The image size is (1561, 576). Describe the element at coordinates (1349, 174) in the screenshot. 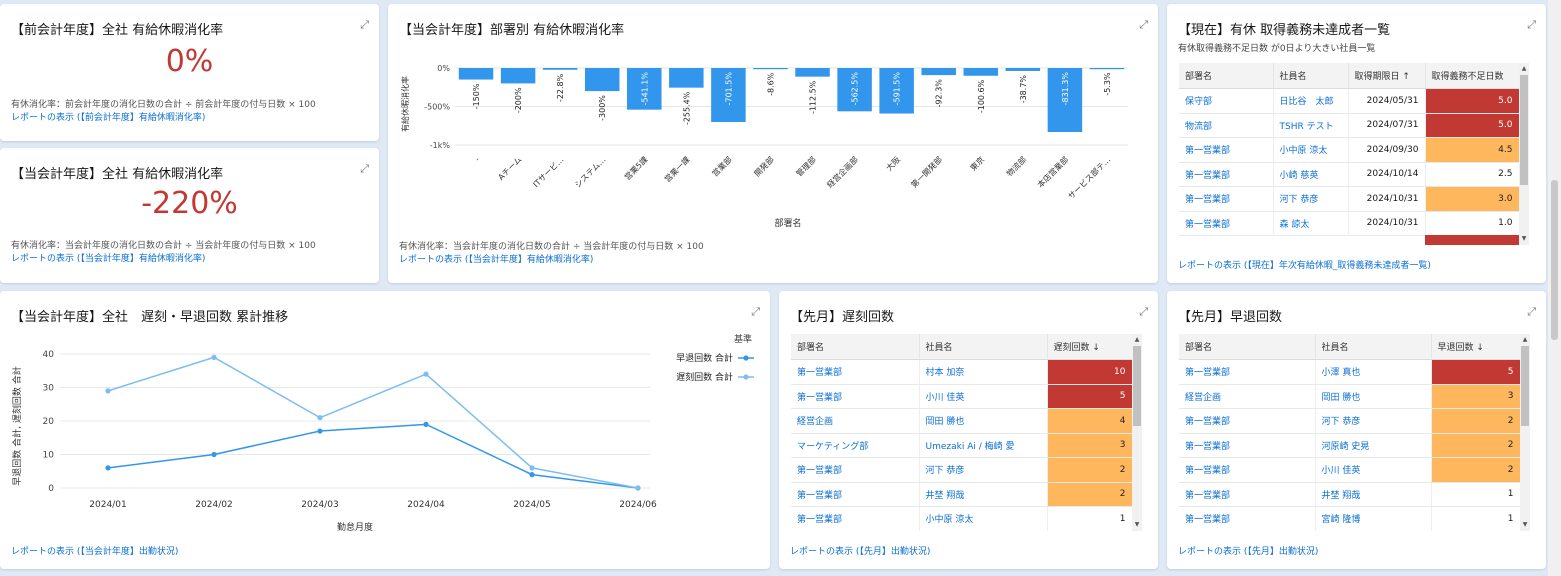

I see `table-row: 第一営業部 小崎 慈英 2024/10/14 2.5` at that location.